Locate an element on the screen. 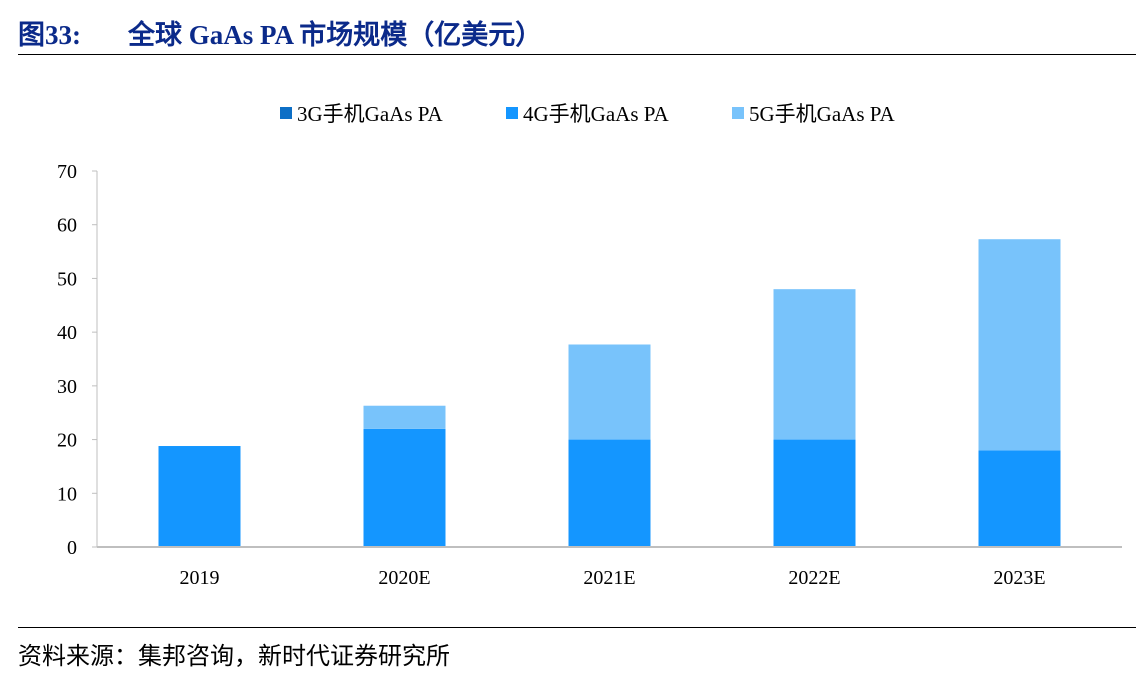  y-tick-label: 30 is located at coordinates (67, 387).